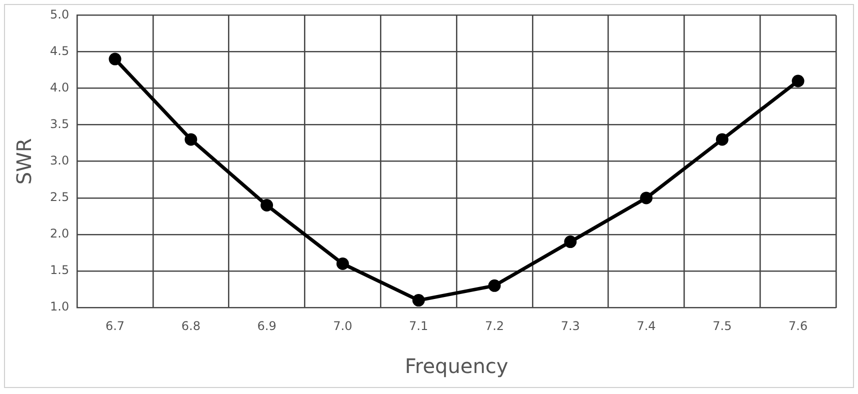  What do you see at coordinates (115, 325) in the screenshot?
I see `x-tick-label: 6.7` at bounding box center [115, 325].